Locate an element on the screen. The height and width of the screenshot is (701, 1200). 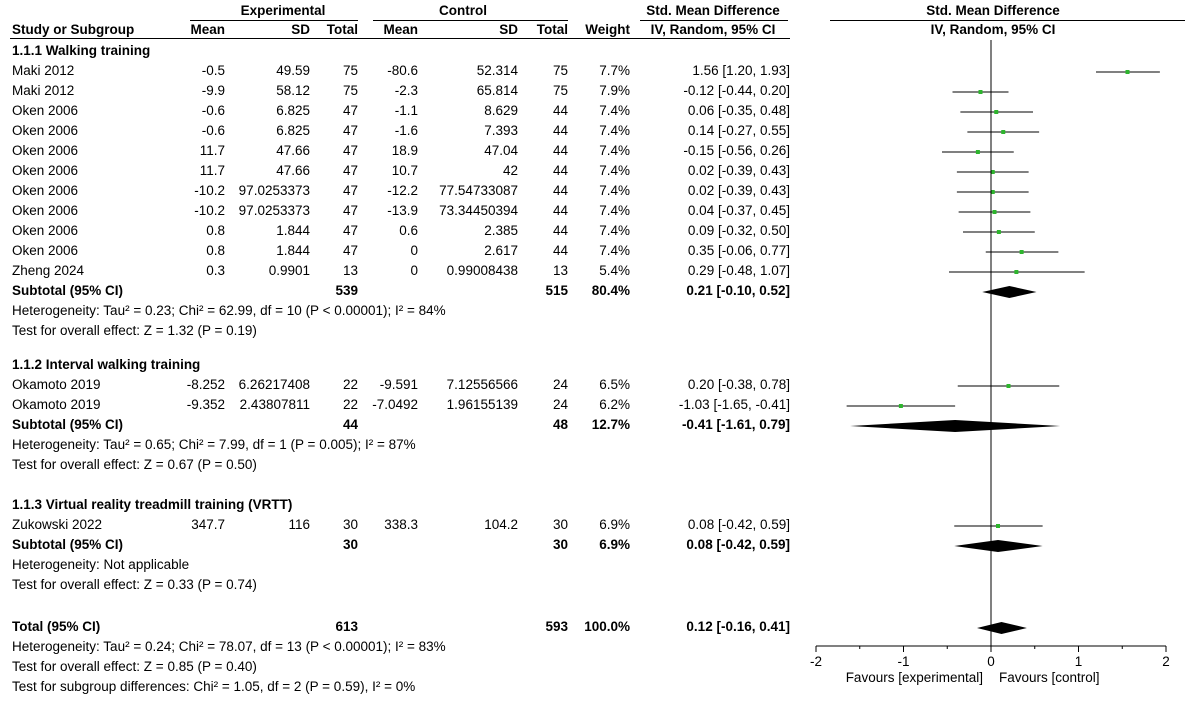
subtotal-weight: 12.7% is located at coordinates (610, 424).